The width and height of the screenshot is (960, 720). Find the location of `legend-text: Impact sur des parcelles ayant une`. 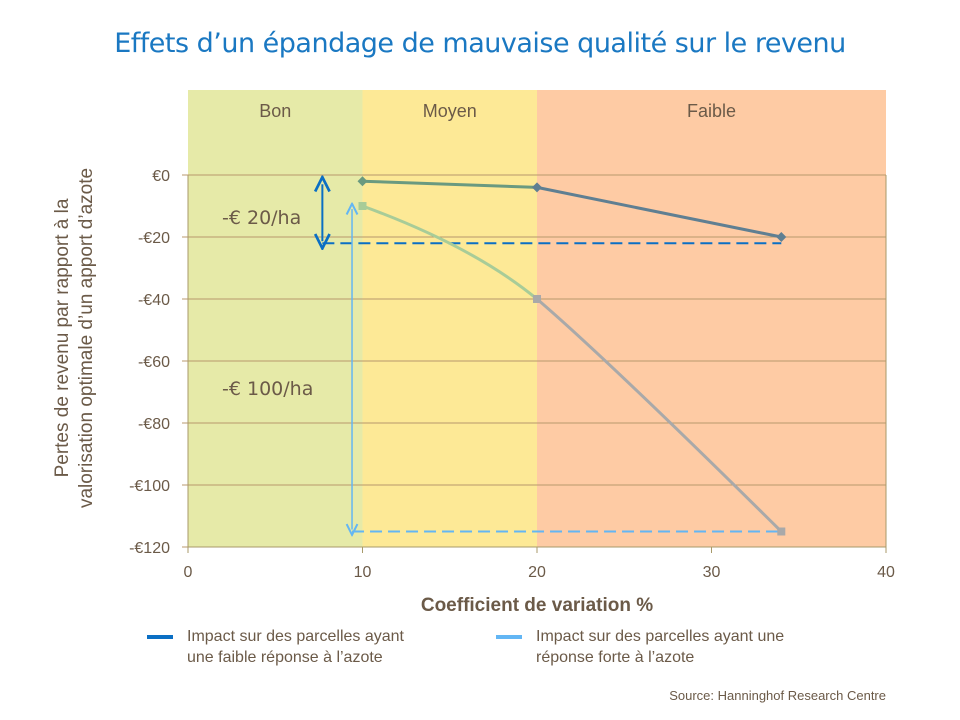

legend-text: Impact sur des parcelles ayant une is located at coordinates (660, 636).